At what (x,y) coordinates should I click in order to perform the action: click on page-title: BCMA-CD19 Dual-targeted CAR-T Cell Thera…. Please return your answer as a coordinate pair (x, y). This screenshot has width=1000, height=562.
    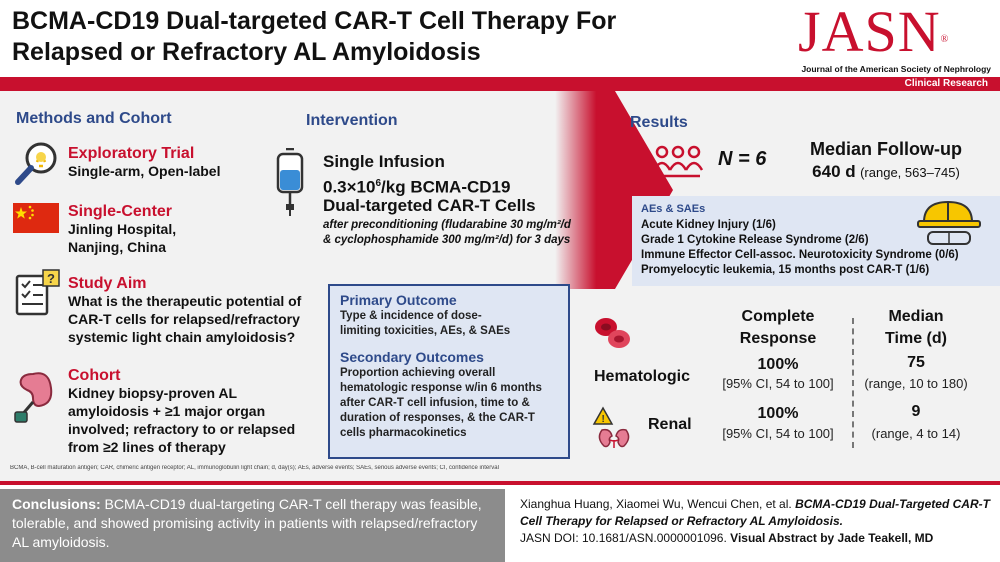
    Looking at the image, I should click on (392, 37).